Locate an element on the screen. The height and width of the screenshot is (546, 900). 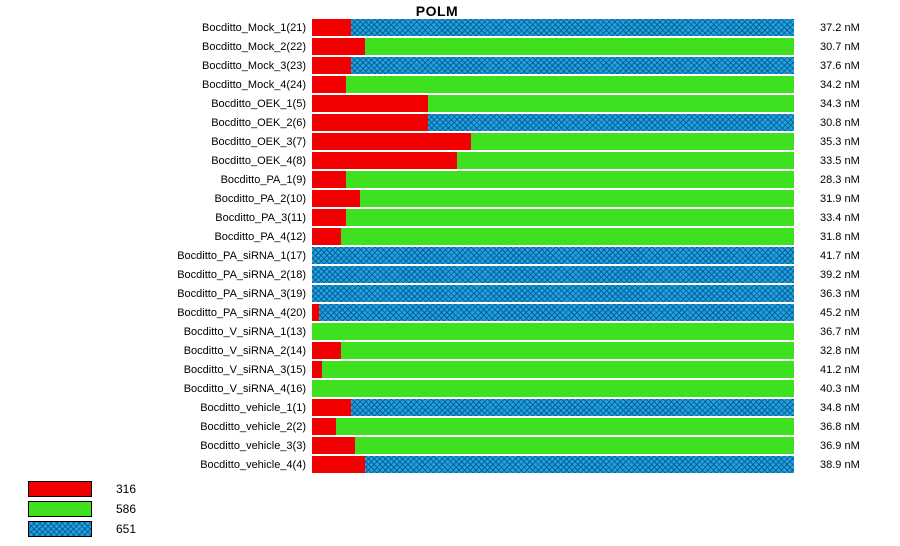
chart-row: Bocditto_OEK_1(5) 34.3 nM is located at coordinates (450, 103).